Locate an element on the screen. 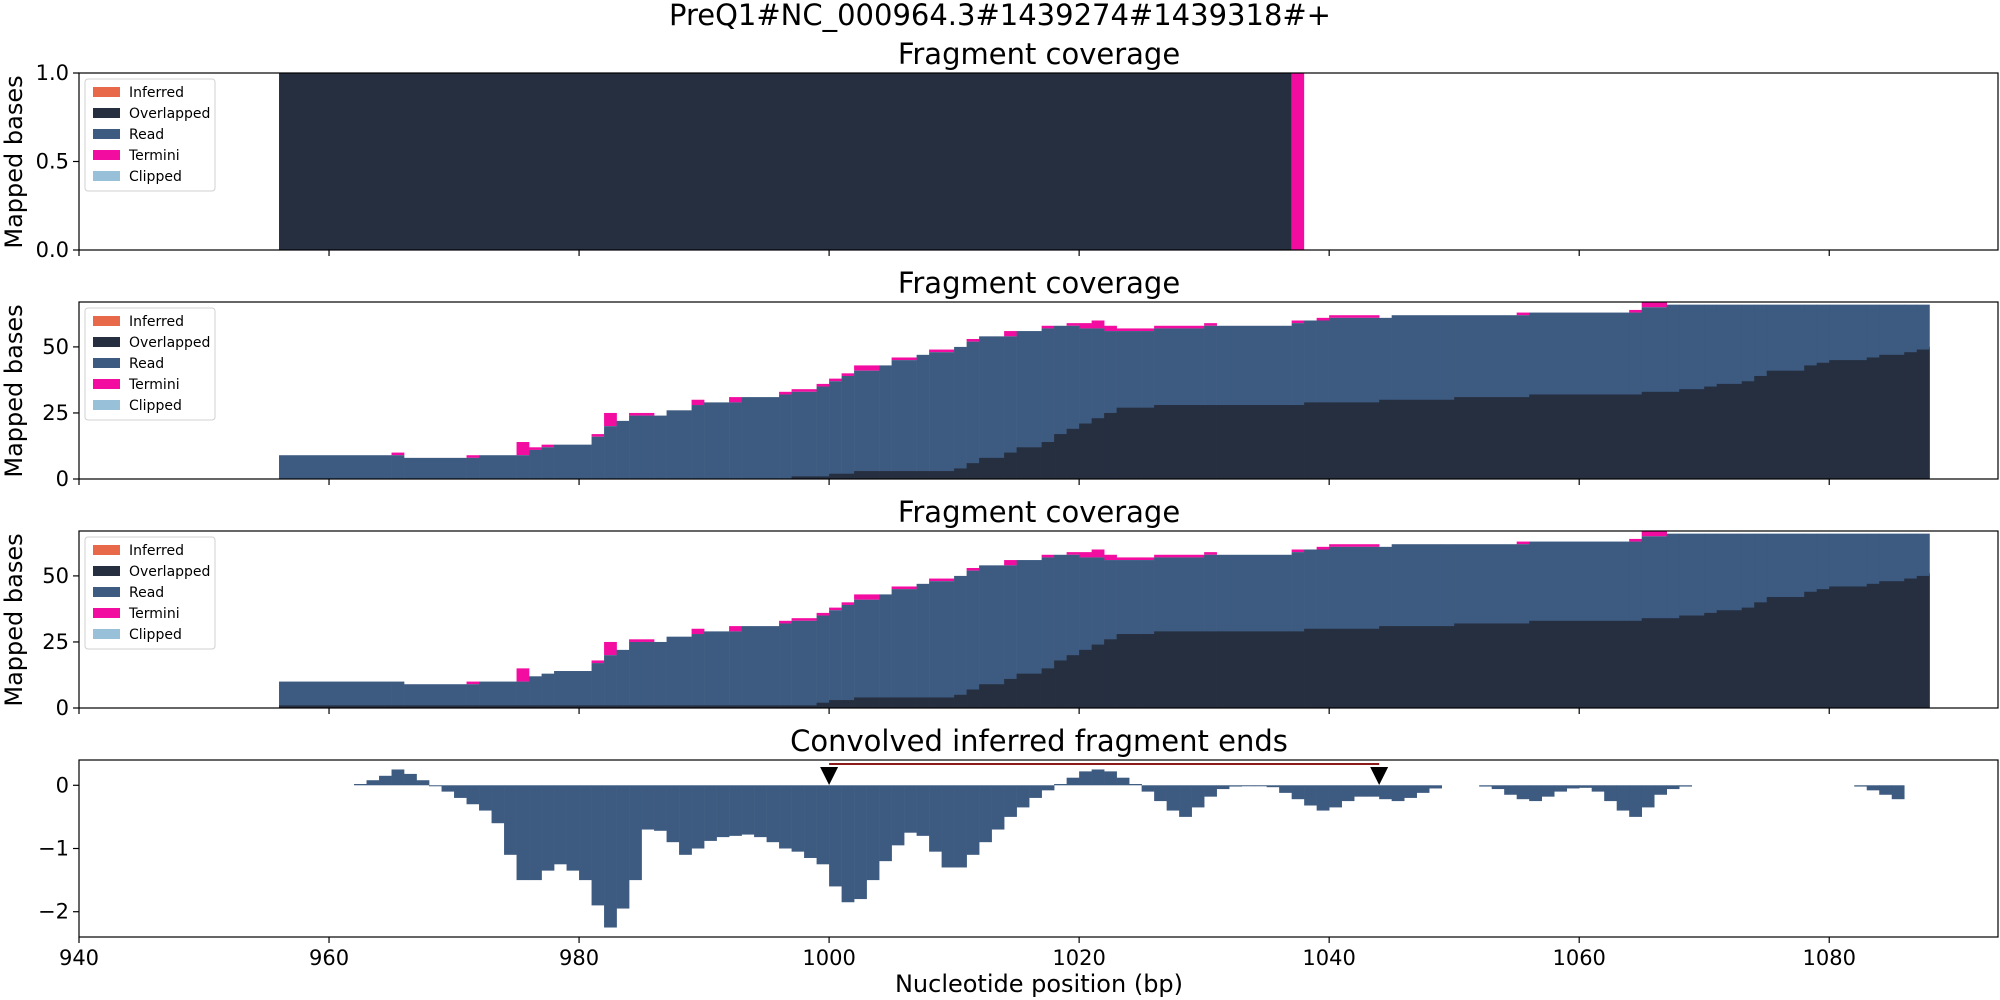 This screenshot has height=1000, width=2000. legend-label: Read is located at coordinates (146, 593).